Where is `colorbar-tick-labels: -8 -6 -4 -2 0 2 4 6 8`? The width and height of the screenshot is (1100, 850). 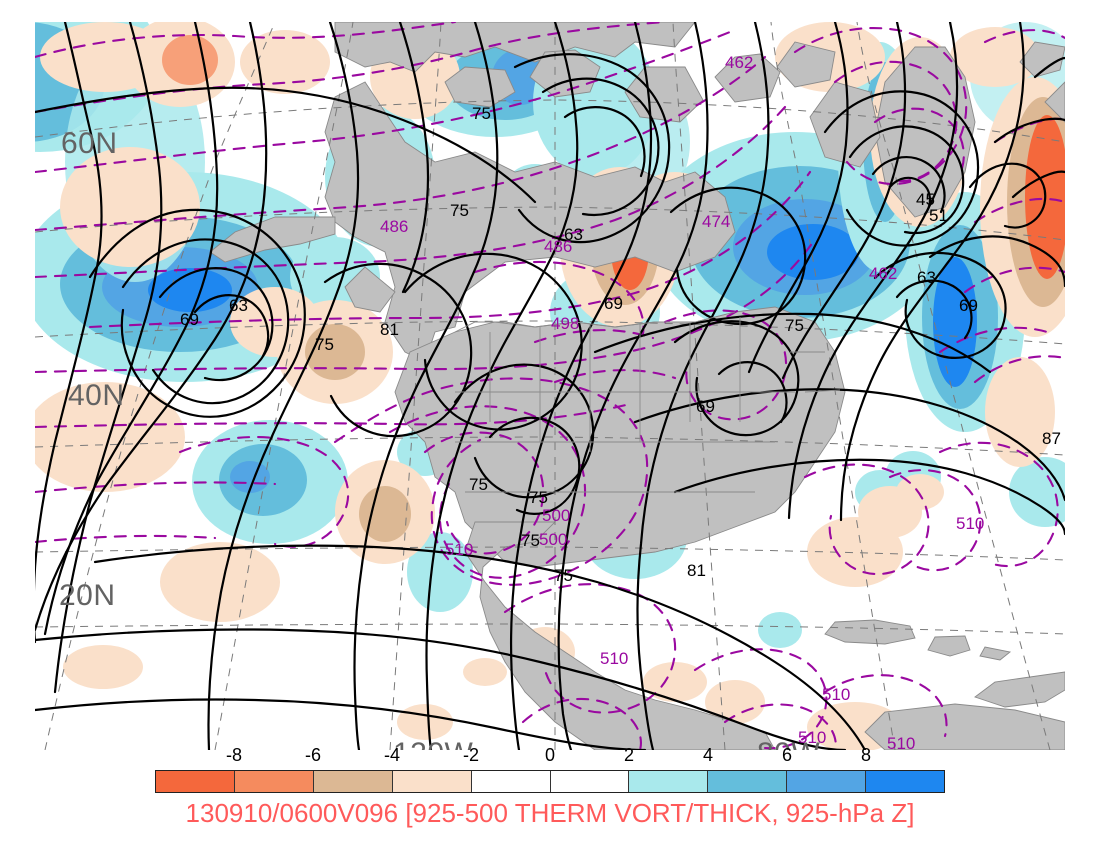
colorbar-tick-labels: -8 -6 -4 -2 0 2 4 6 8 is located at coordinates (550, 756).